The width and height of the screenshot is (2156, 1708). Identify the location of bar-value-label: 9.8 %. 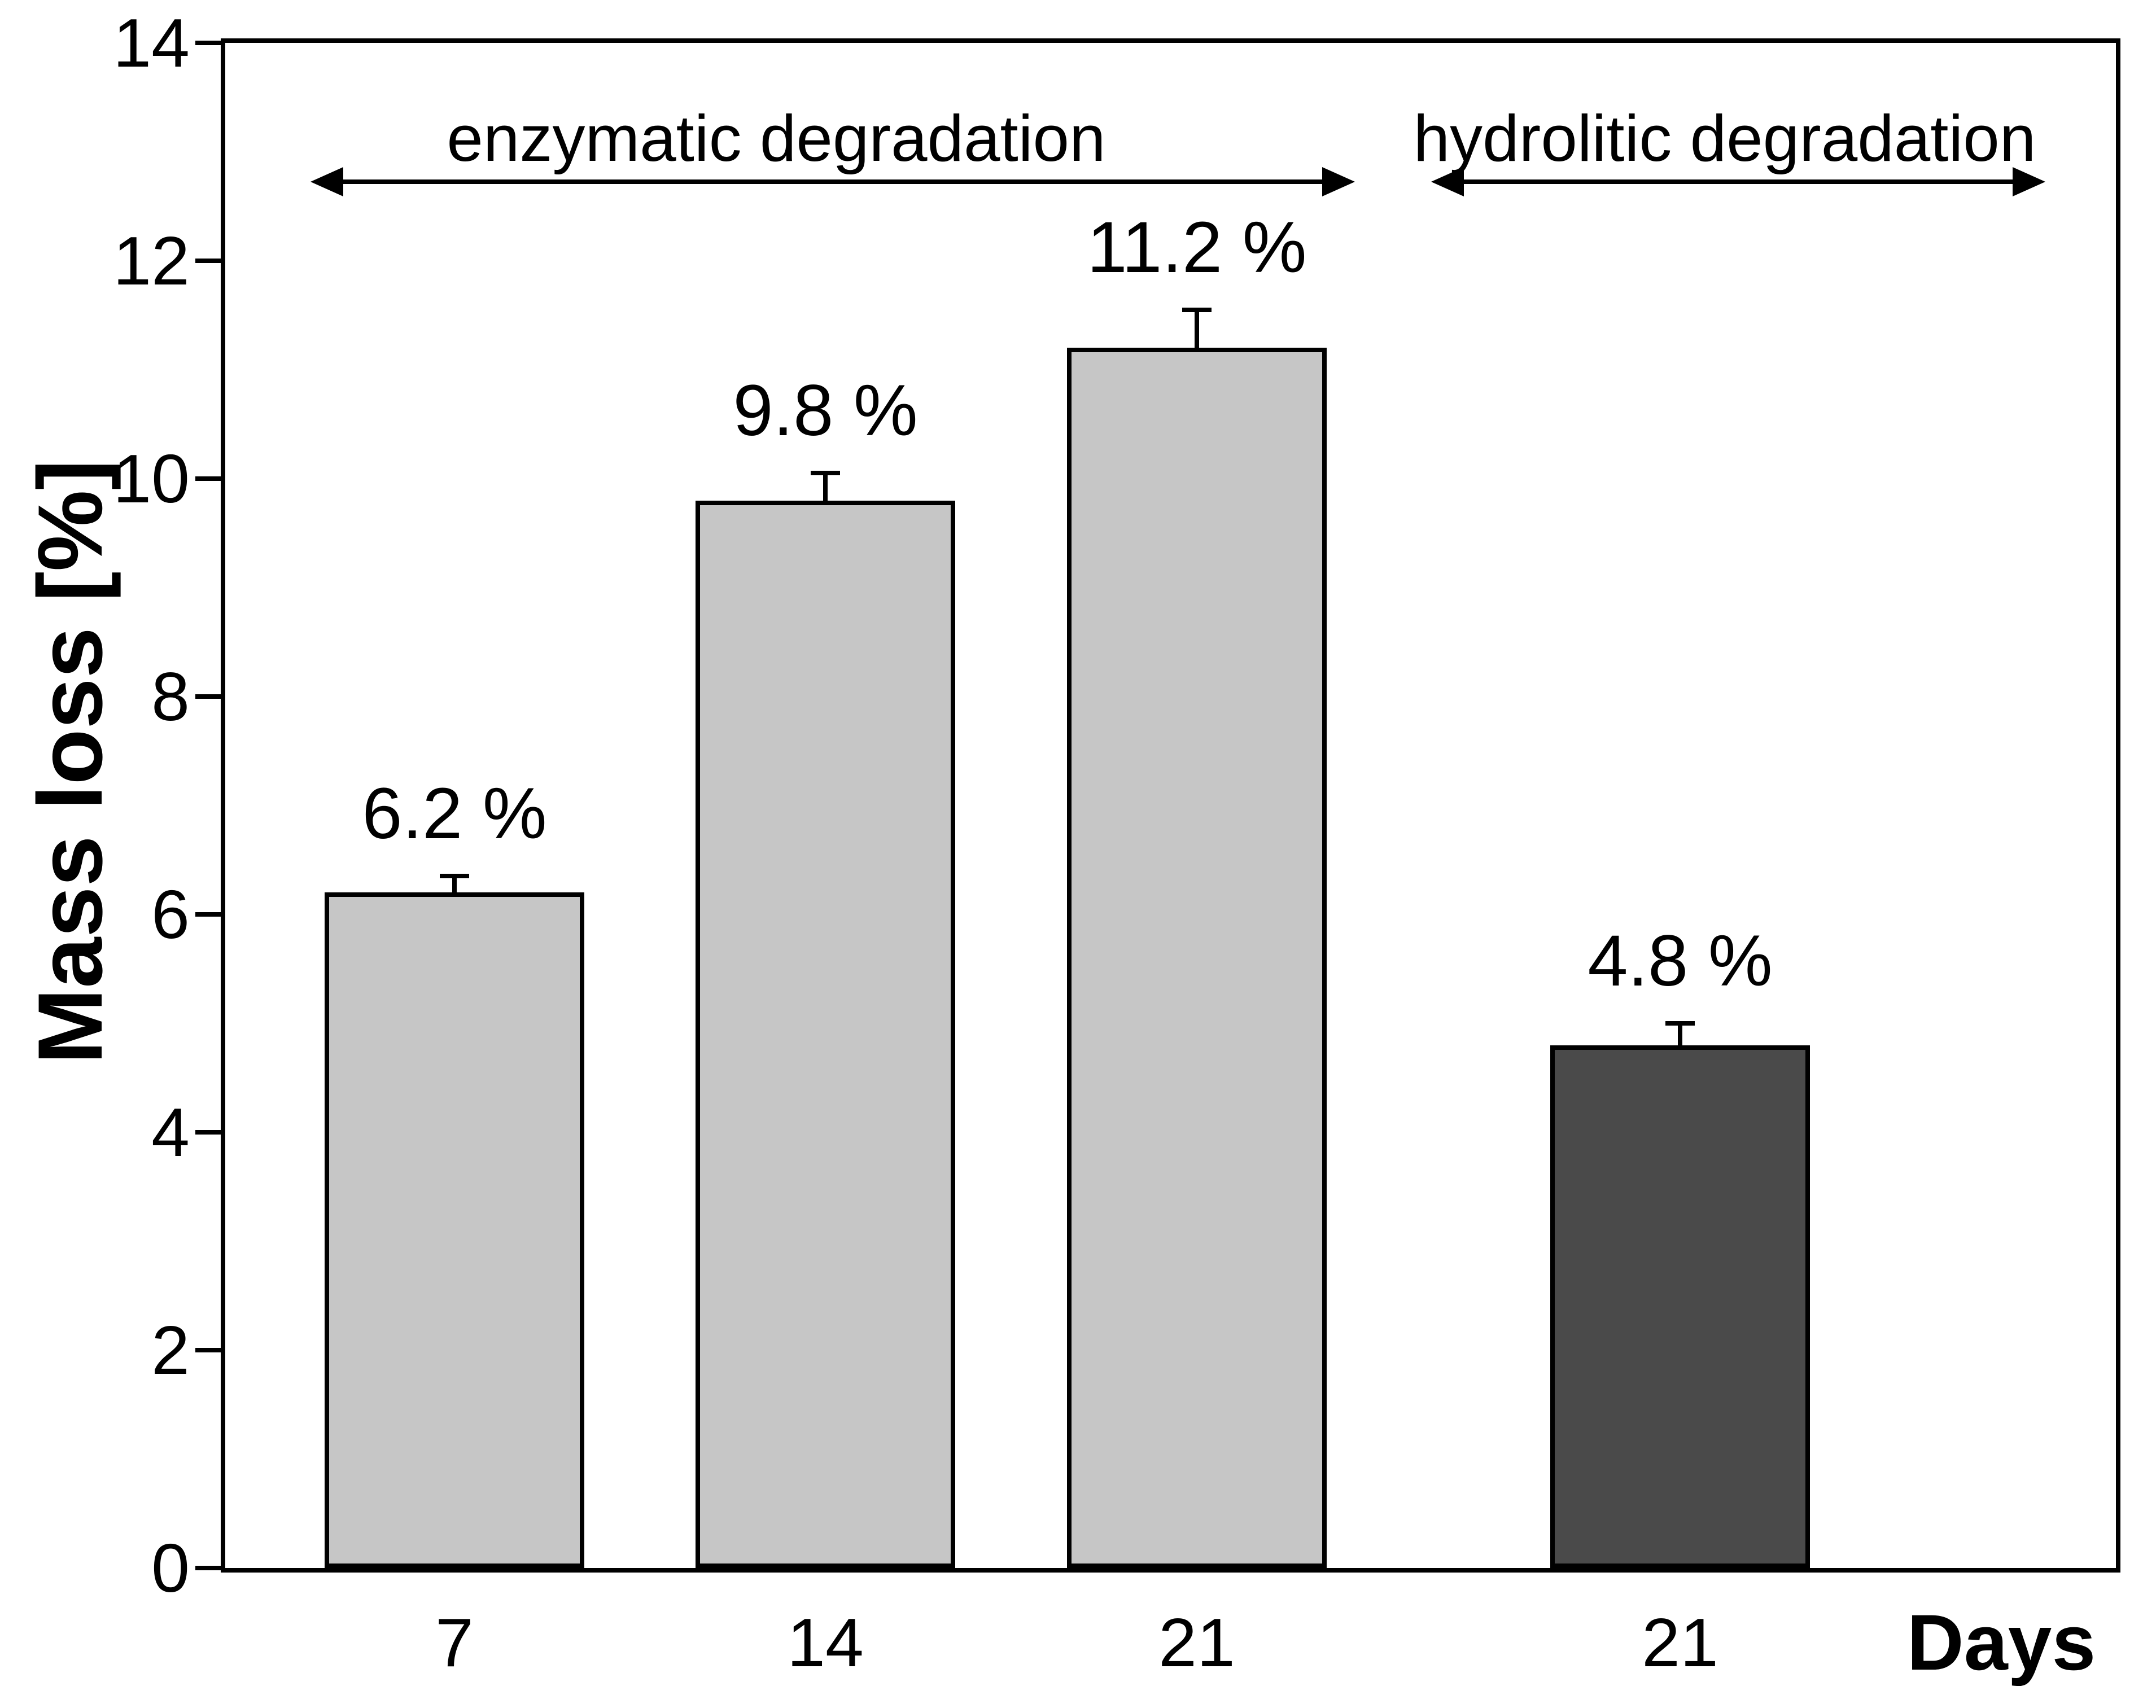
(825, 410).